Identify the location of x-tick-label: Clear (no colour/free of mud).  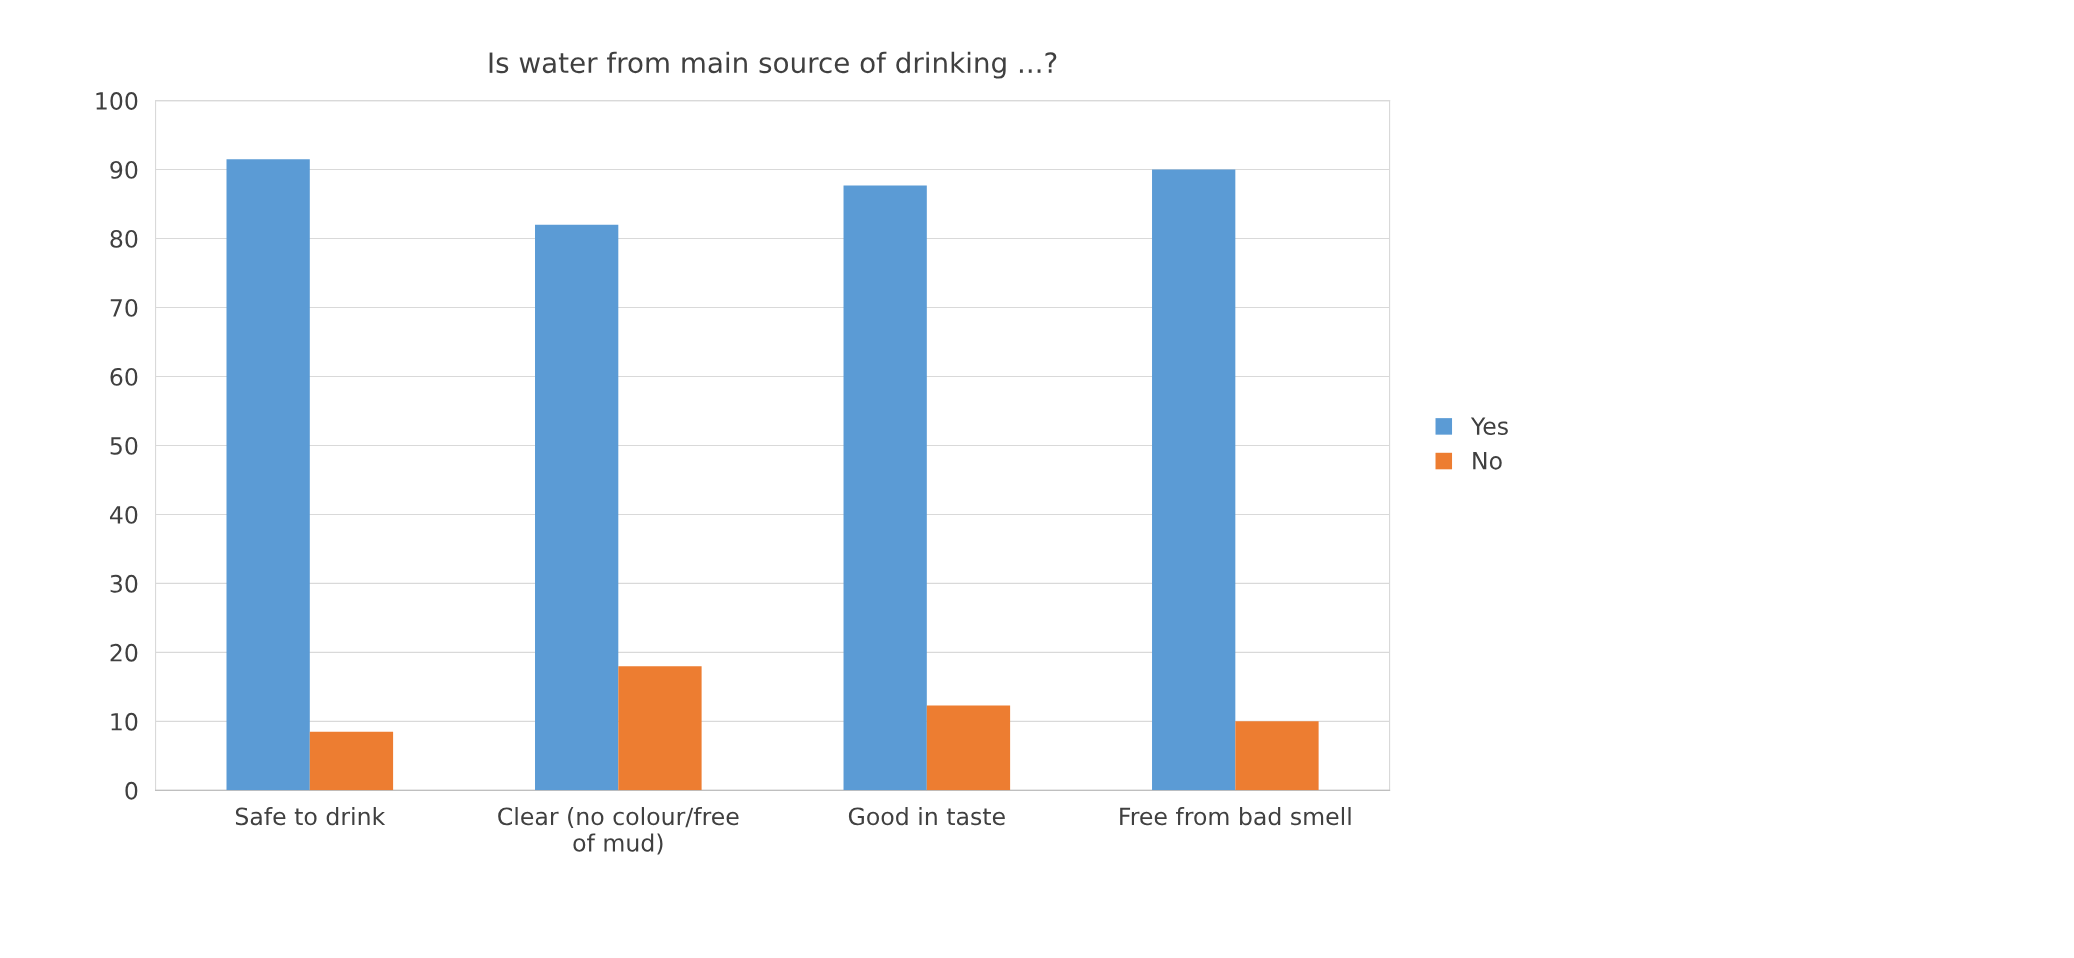
(618, 831).